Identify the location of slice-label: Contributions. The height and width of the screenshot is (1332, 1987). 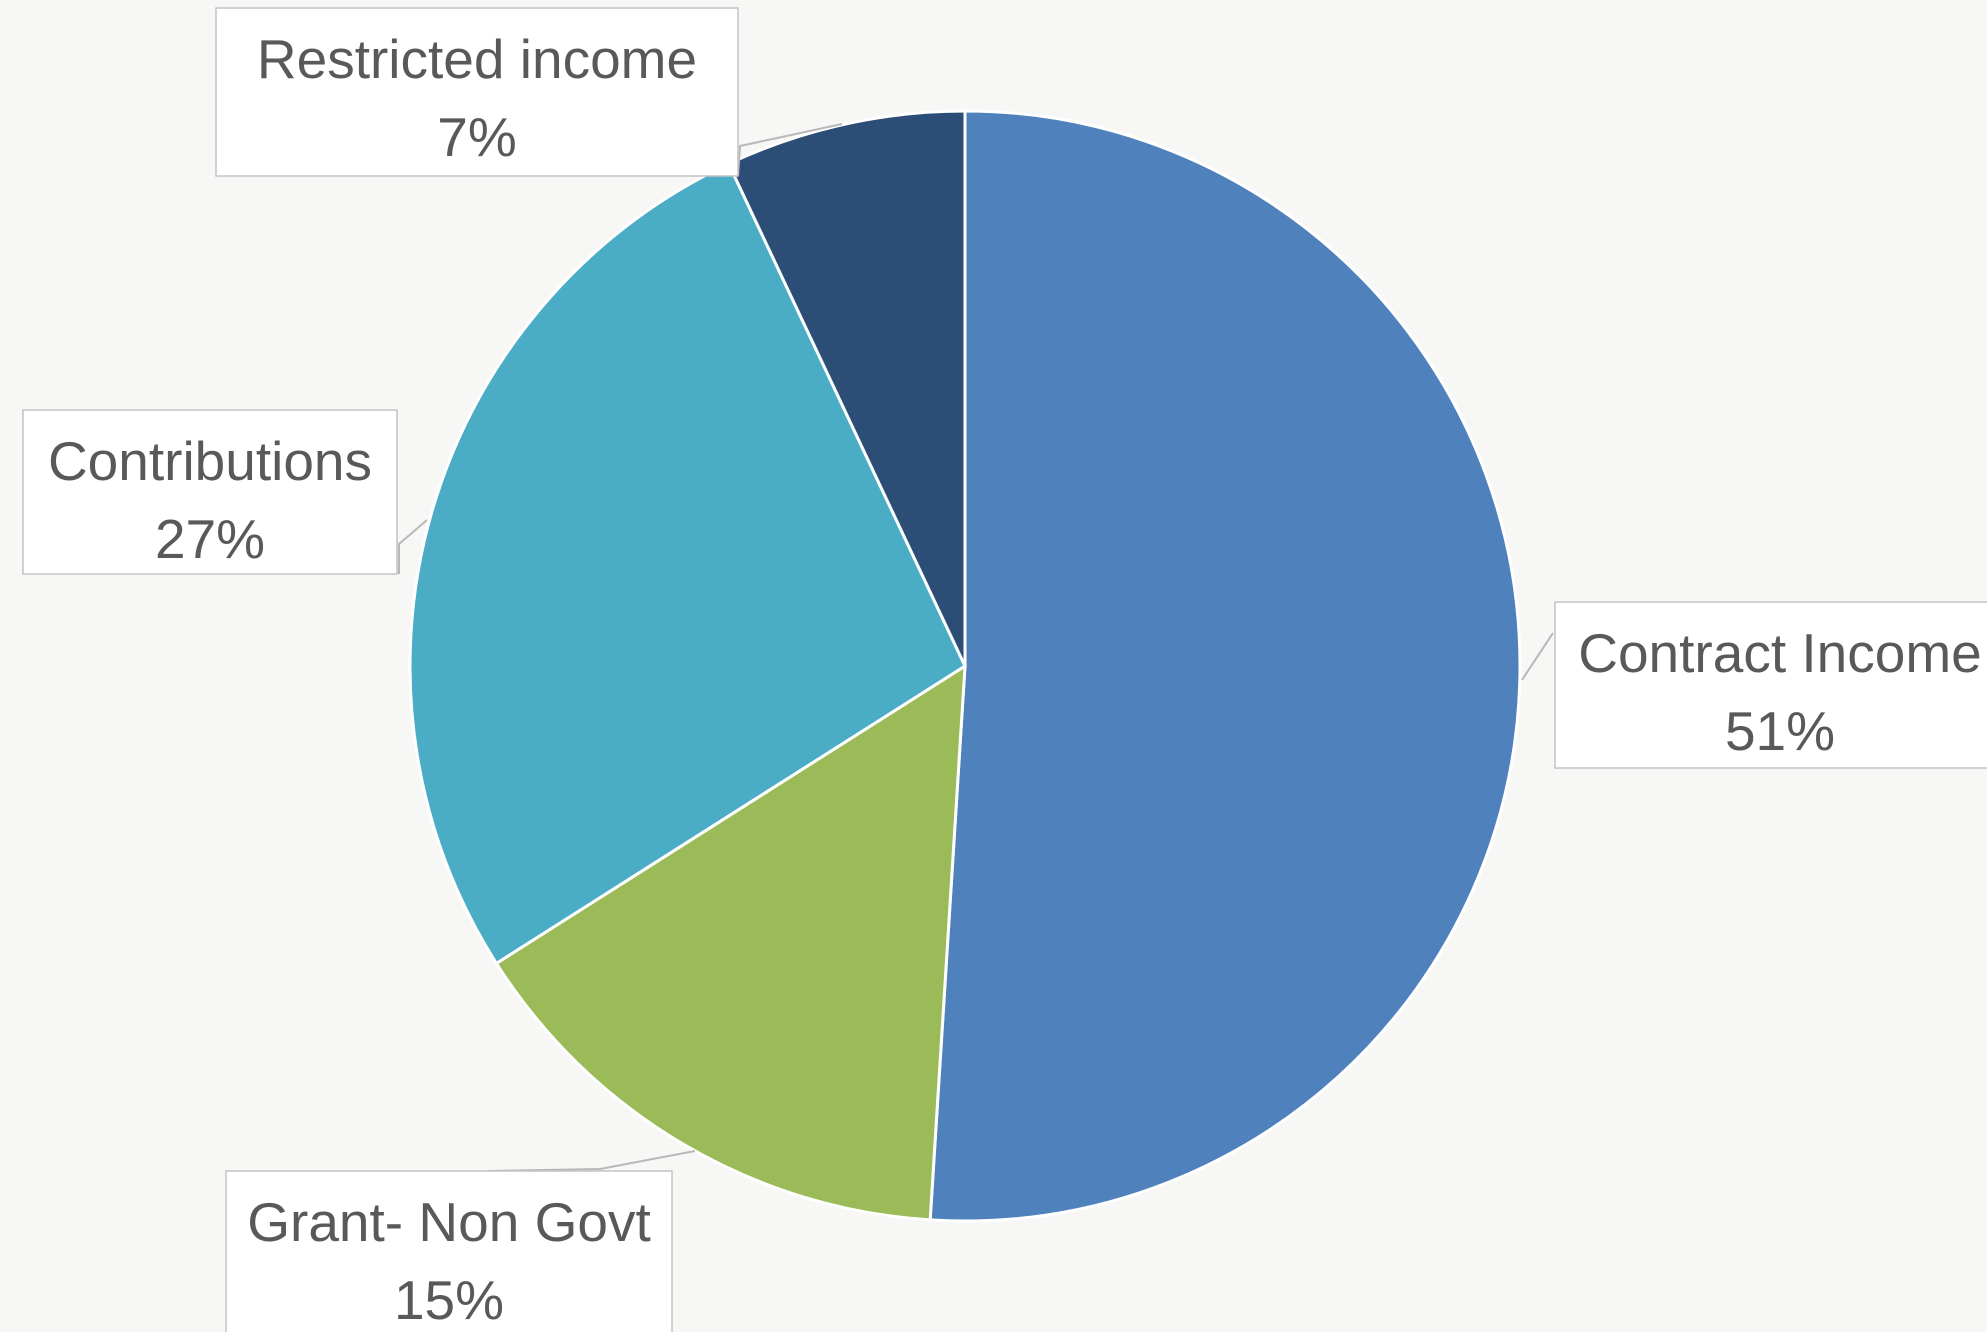
(210, 461).